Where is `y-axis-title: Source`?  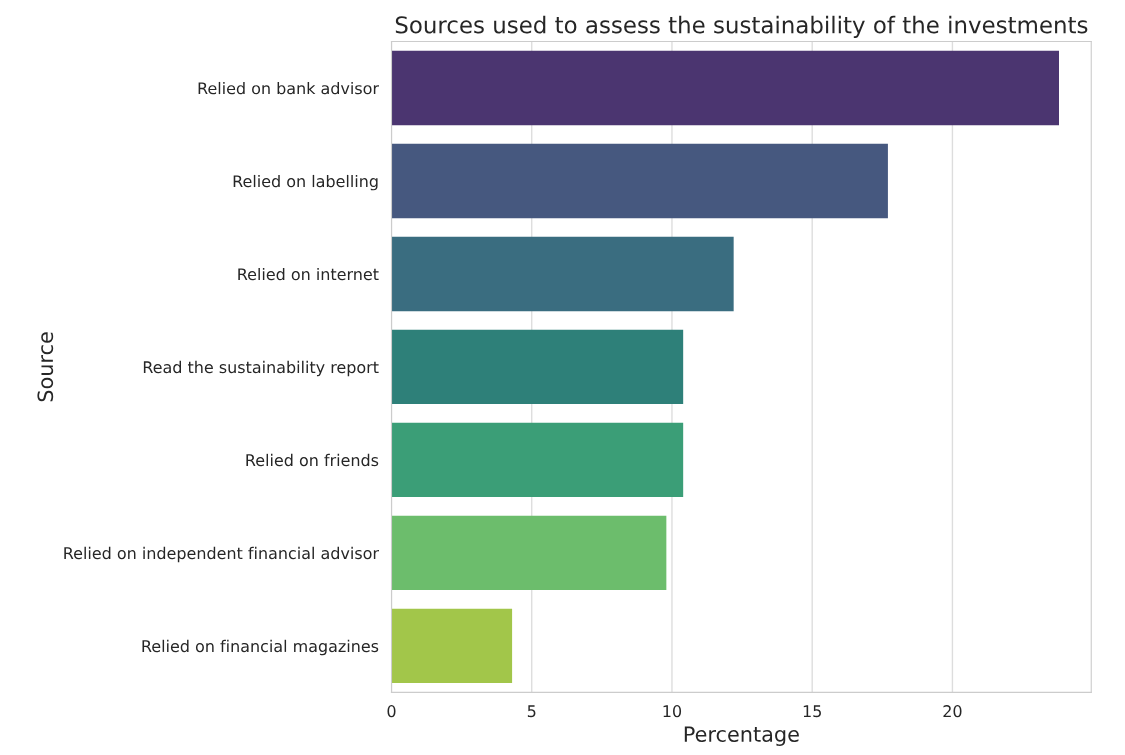 y-axis-title: Source is located at coordinates (45, 367).